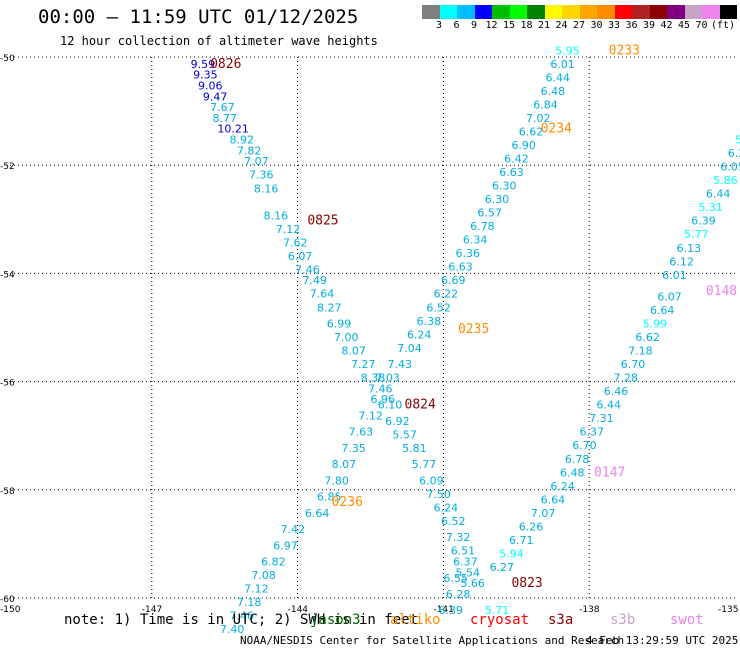 This screenshot has height=650, width=740. Describe the element at coordinates (7, 384) in the screenshot. I see `y-tick-label: -56` at that location.